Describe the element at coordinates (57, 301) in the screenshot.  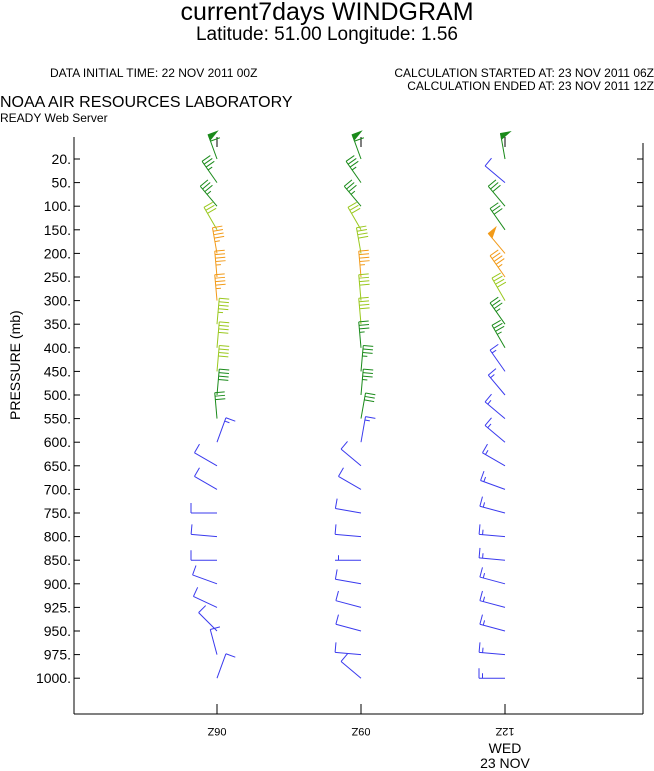
I see `y-tick-label: 300.` at that location.